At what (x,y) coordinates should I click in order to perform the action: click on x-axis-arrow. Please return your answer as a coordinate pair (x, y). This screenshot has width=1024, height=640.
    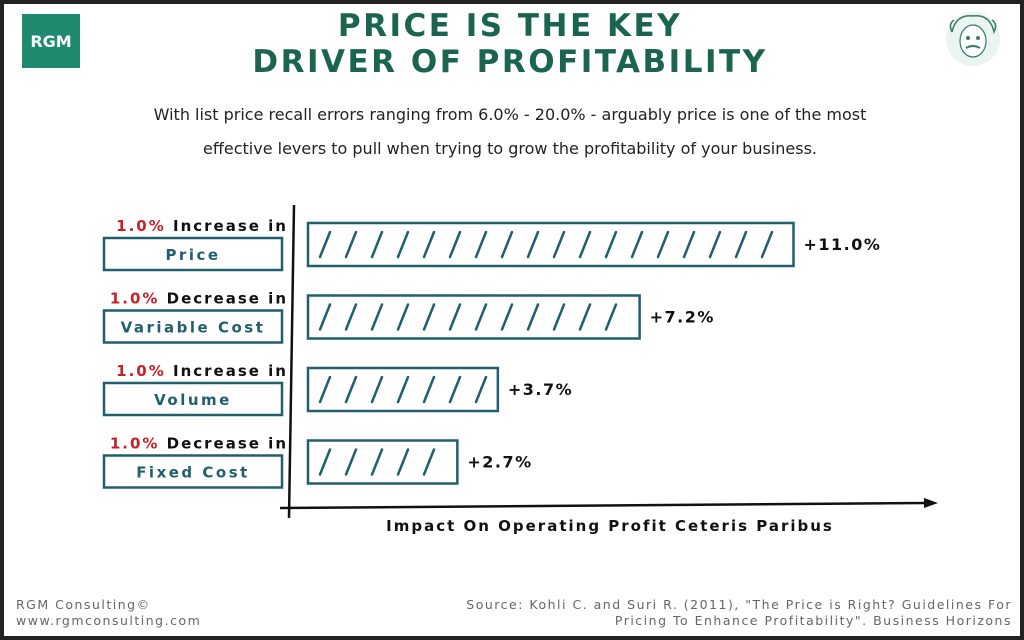
    Looking at the image, I should click on (931, 503).